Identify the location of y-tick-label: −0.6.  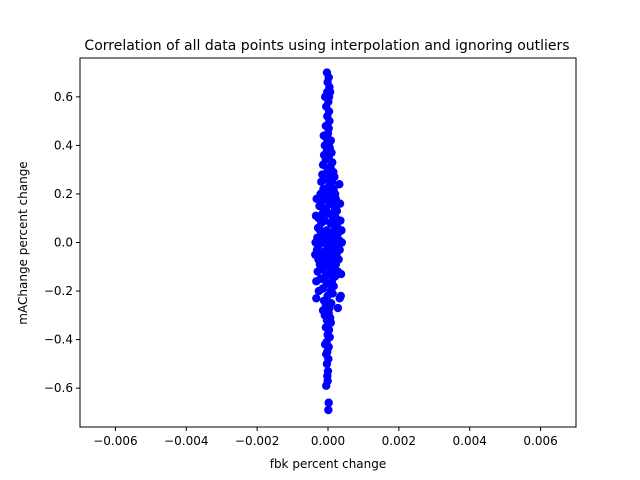
(58, 388).